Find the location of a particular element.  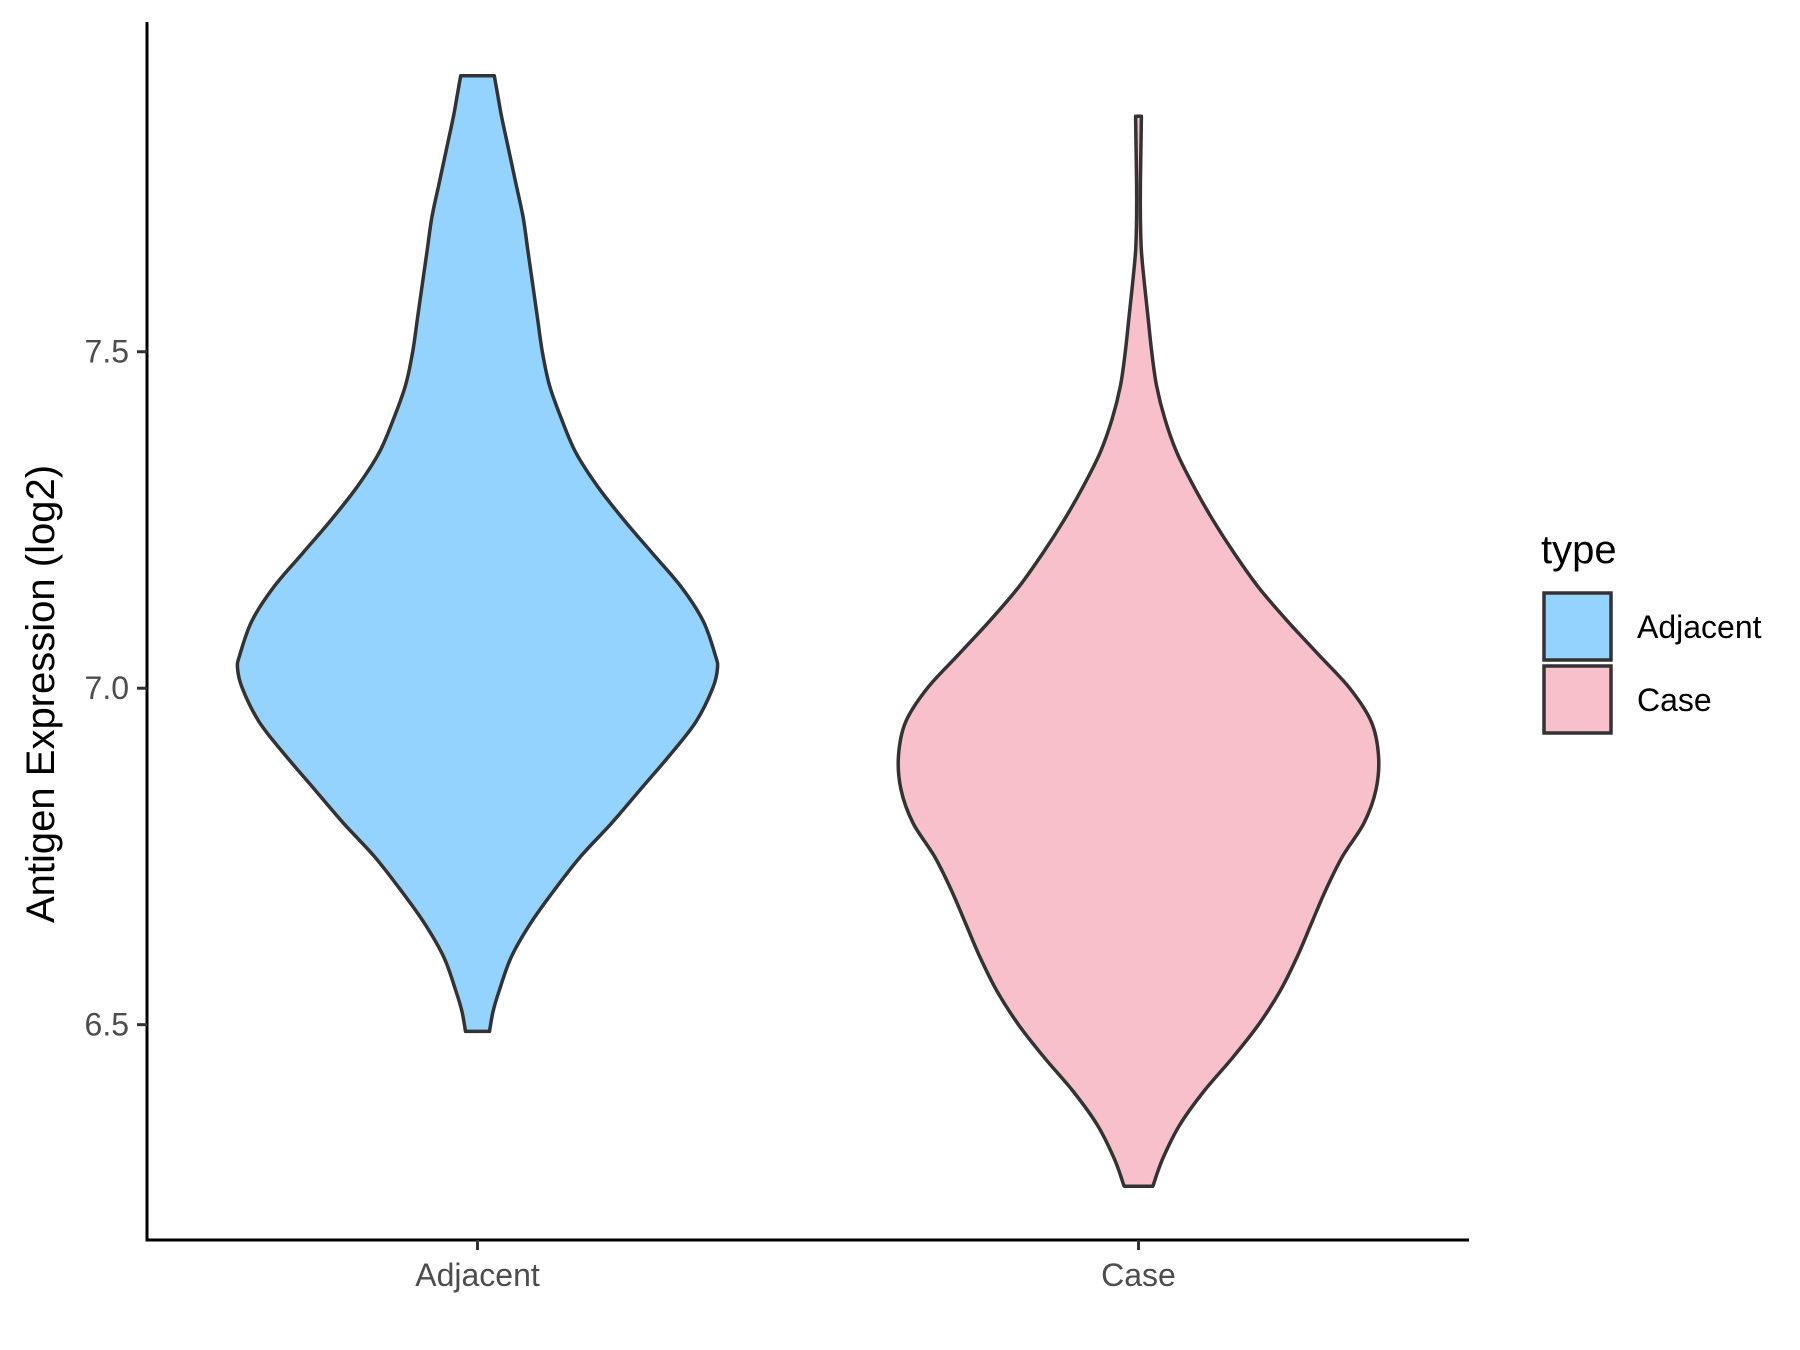

legend-label-adjacent: Adjacent is located at coordinates (1699, 627).